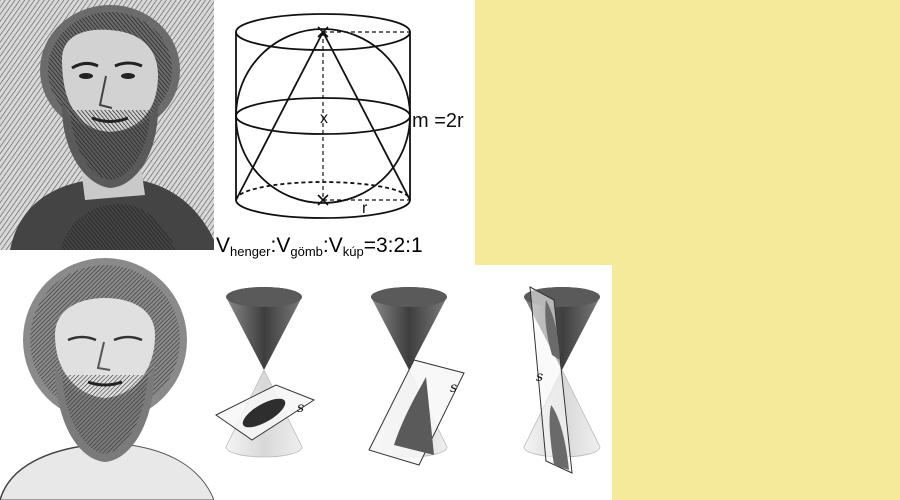 The height and width of the screenshot is (500, 900). What do you see at coordinates (324, 119) in the screenshot?
I see `center-mark-label: x` at bounding box center [324, 119].